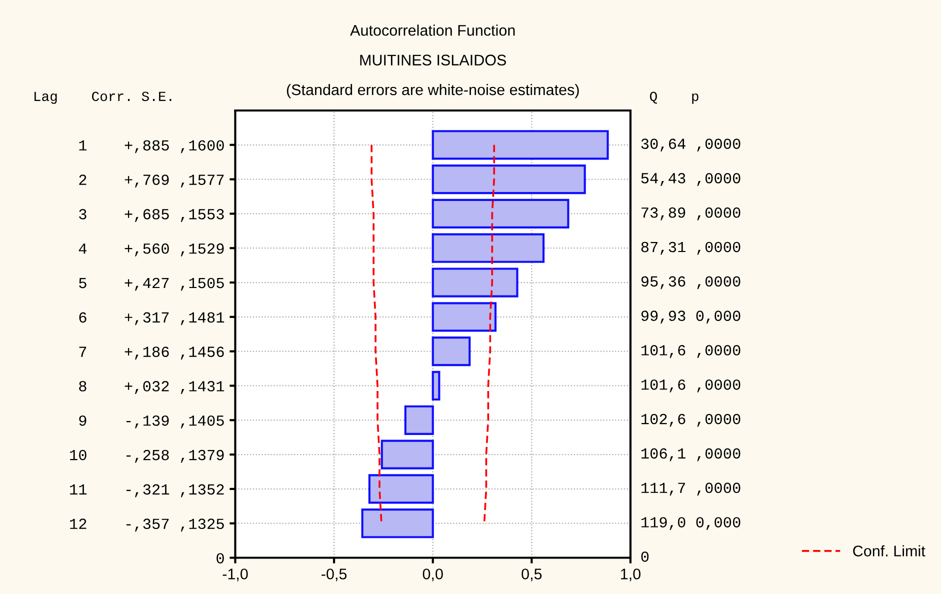  Describe the element at coordinates (690, 179) in the screenshot. I see `text: 54,43 ,0000` at that location.